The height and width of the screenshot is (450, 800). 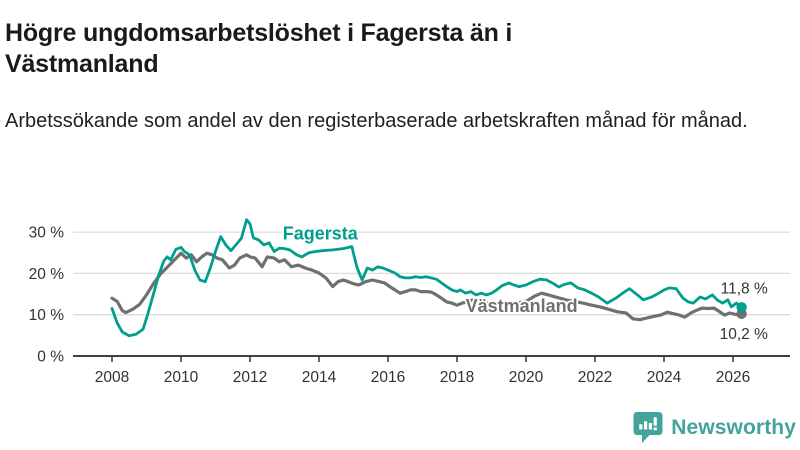 I want to click on bar-chart-speech-bubble-icon, so click(x=648, y=427).